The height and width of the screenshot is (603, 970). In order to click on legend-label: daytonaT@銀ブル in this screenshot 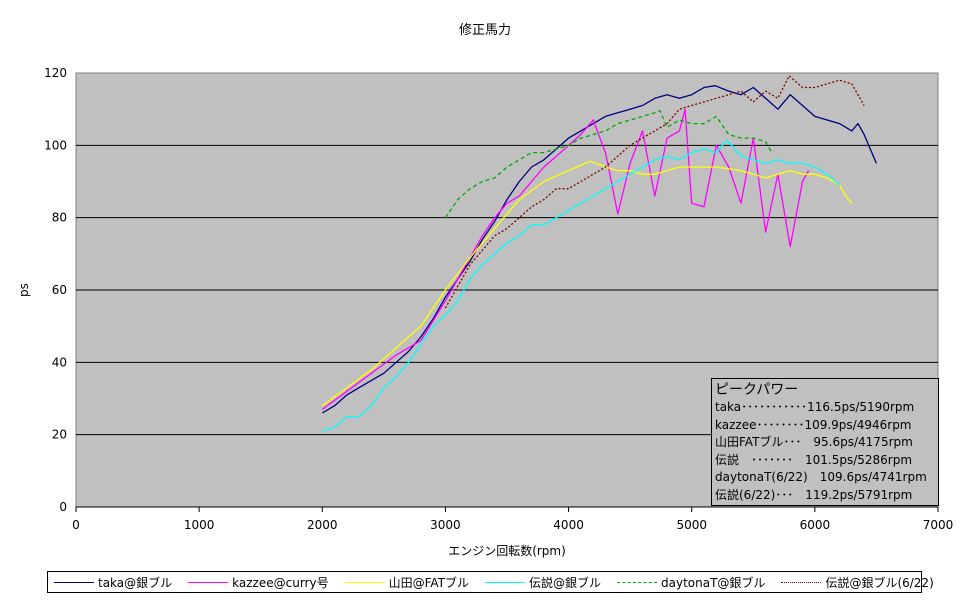, I will do `click(713, 582)`.